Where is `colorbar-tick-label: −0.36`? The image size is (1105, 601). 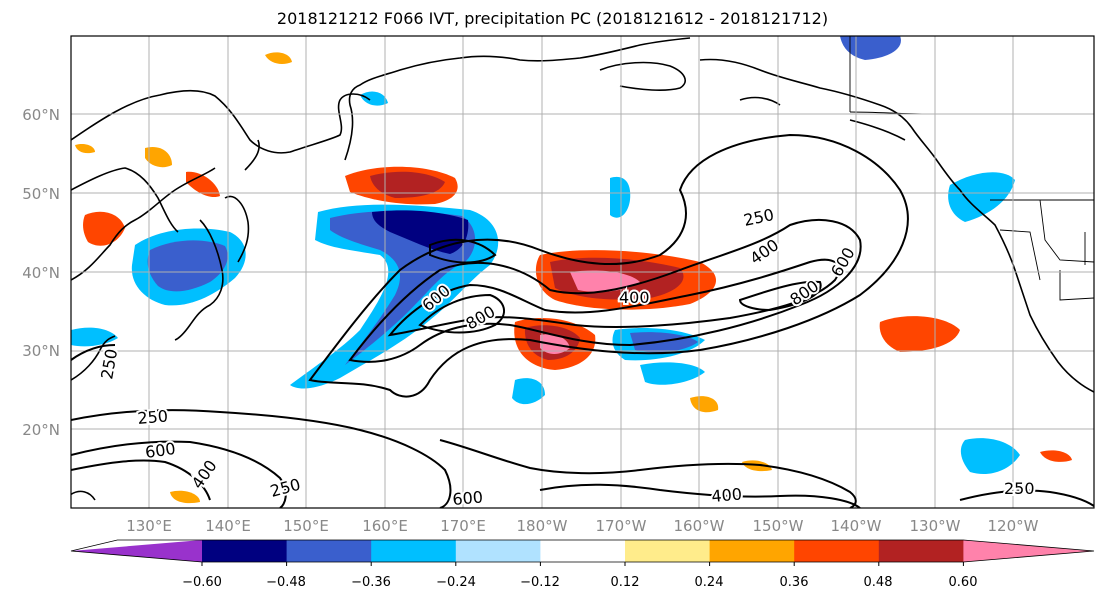 colorbar-tick-label: −0.36 is located at coordinates (371, 582).